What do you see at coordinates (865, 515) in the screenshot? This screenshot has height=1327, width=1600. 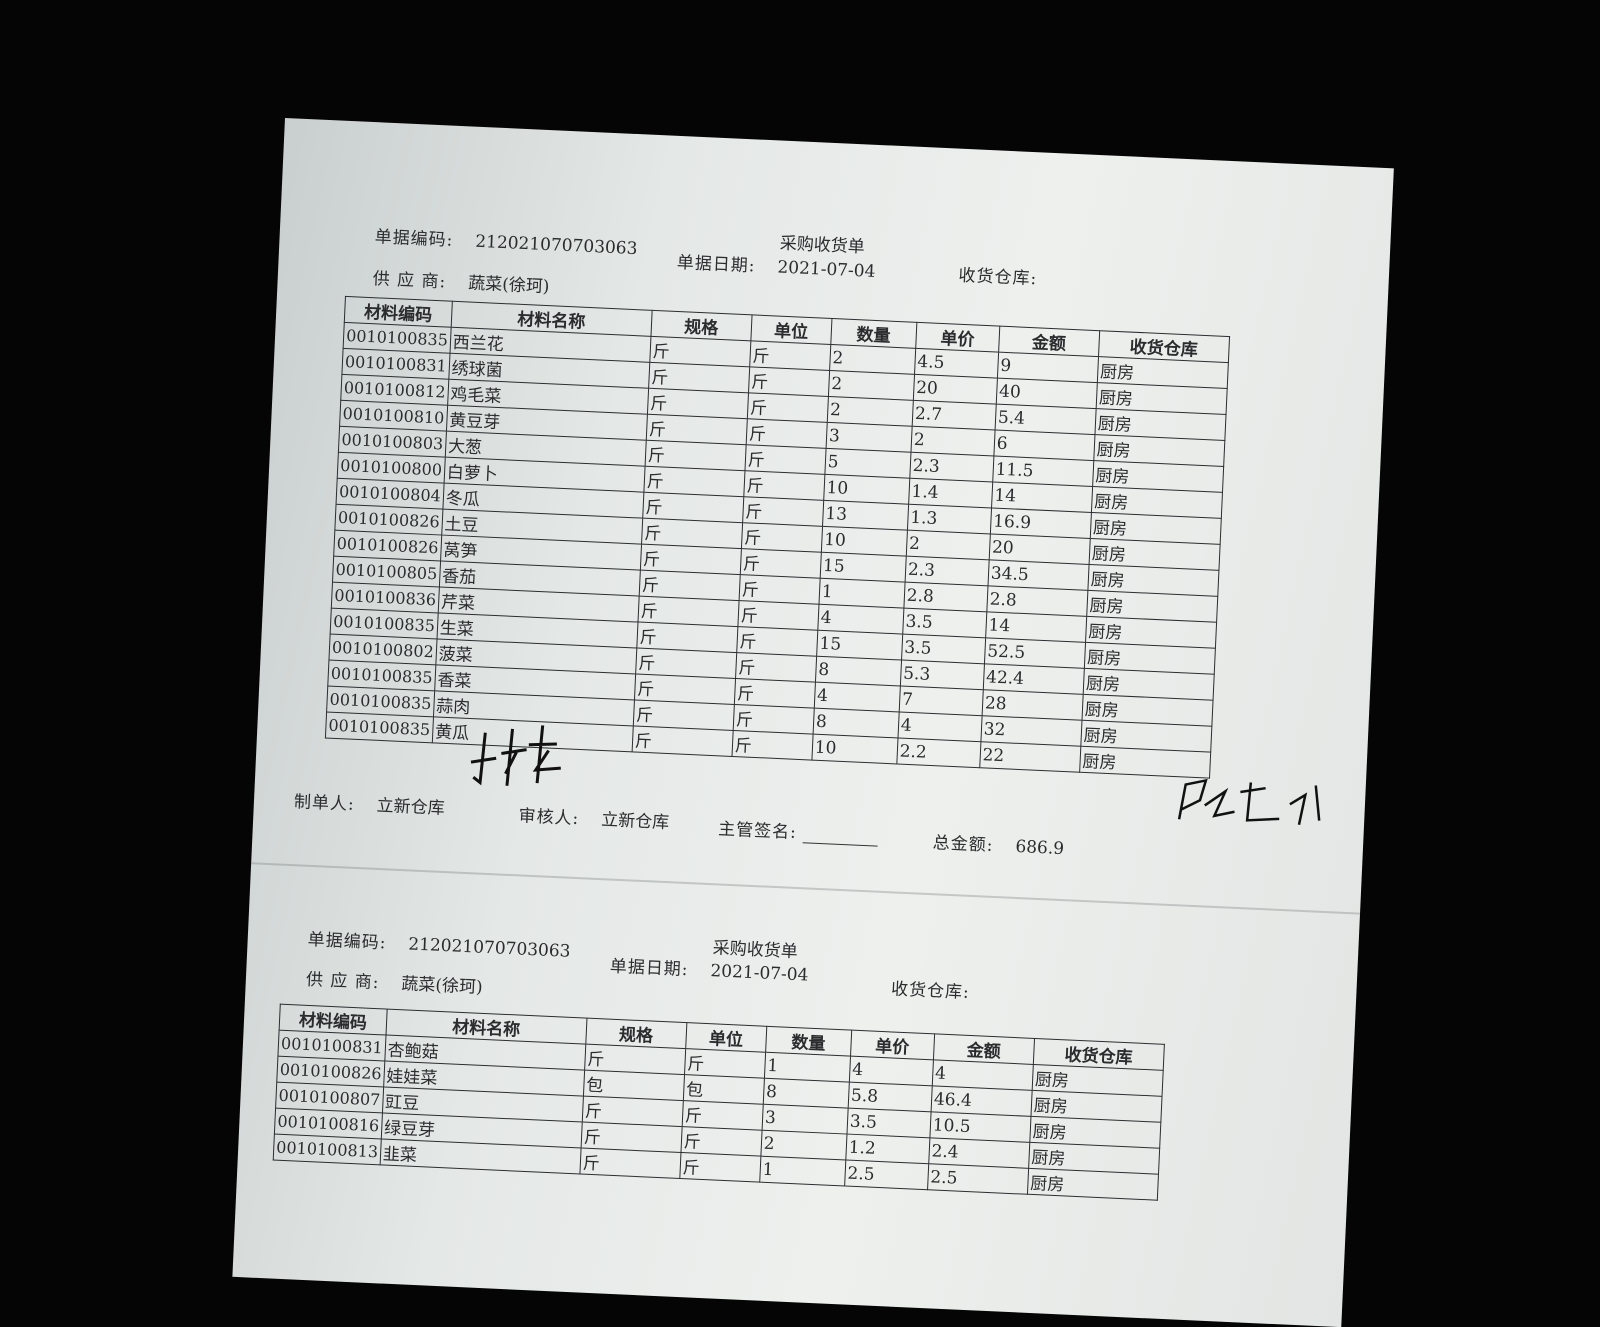 I see `cell-quantity: 13` at bounding box center [865, 515].